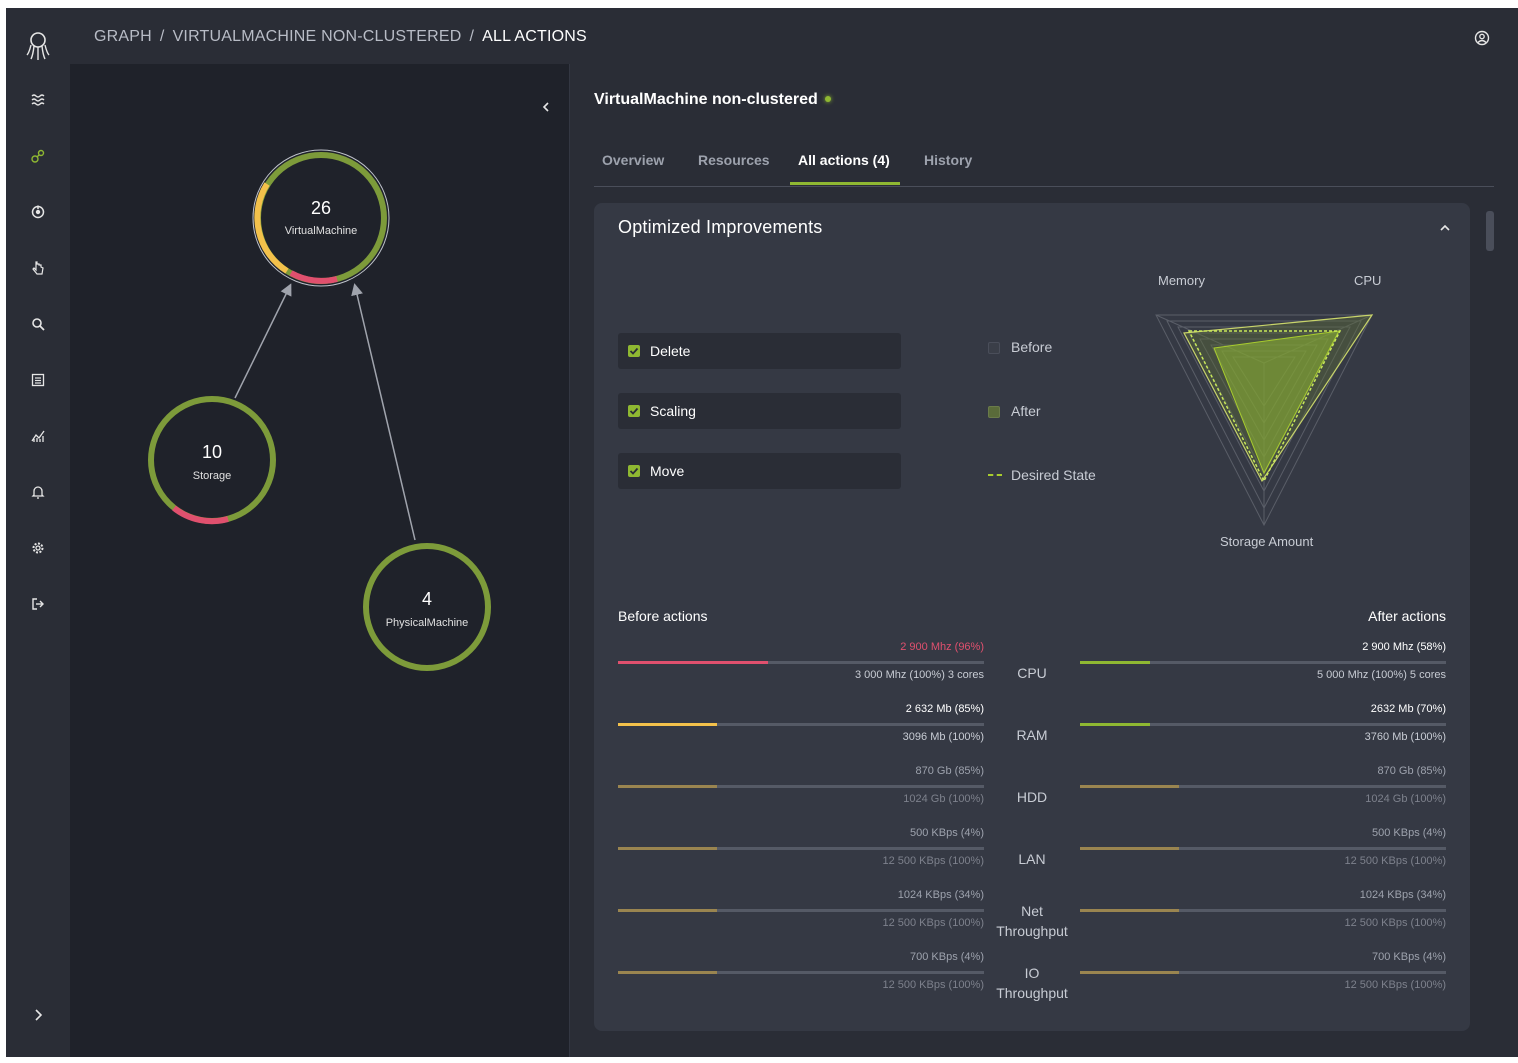 This screenshot has height=1063, width=1518. I want to click on tab-overview: Overview, so click(633, 160).